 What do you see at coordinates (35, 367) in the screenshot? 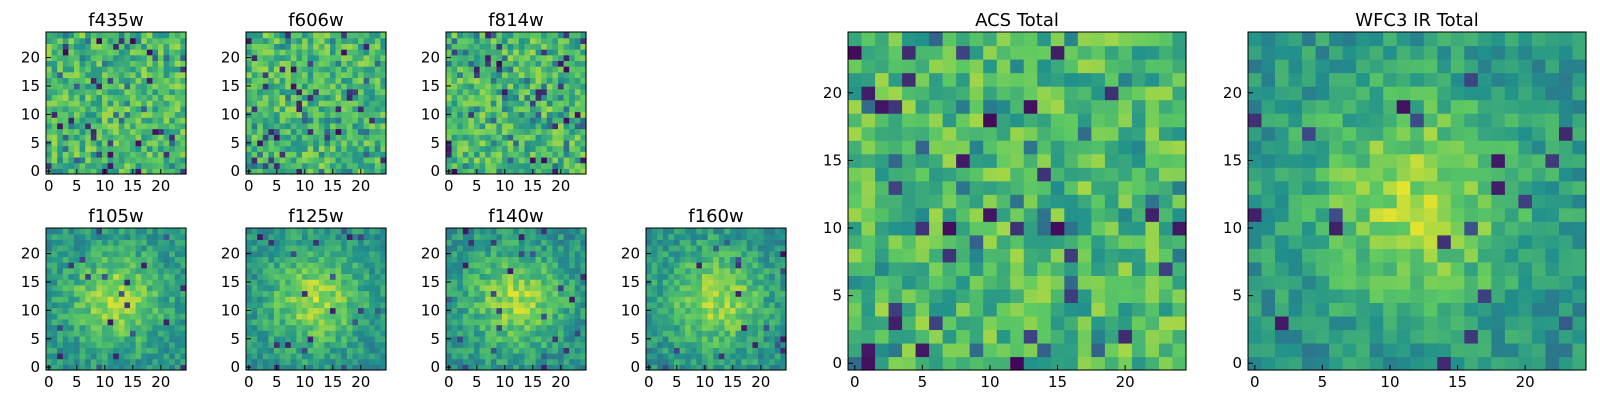
I see `y-tick-label: 0` at bounding box center [35, 367].